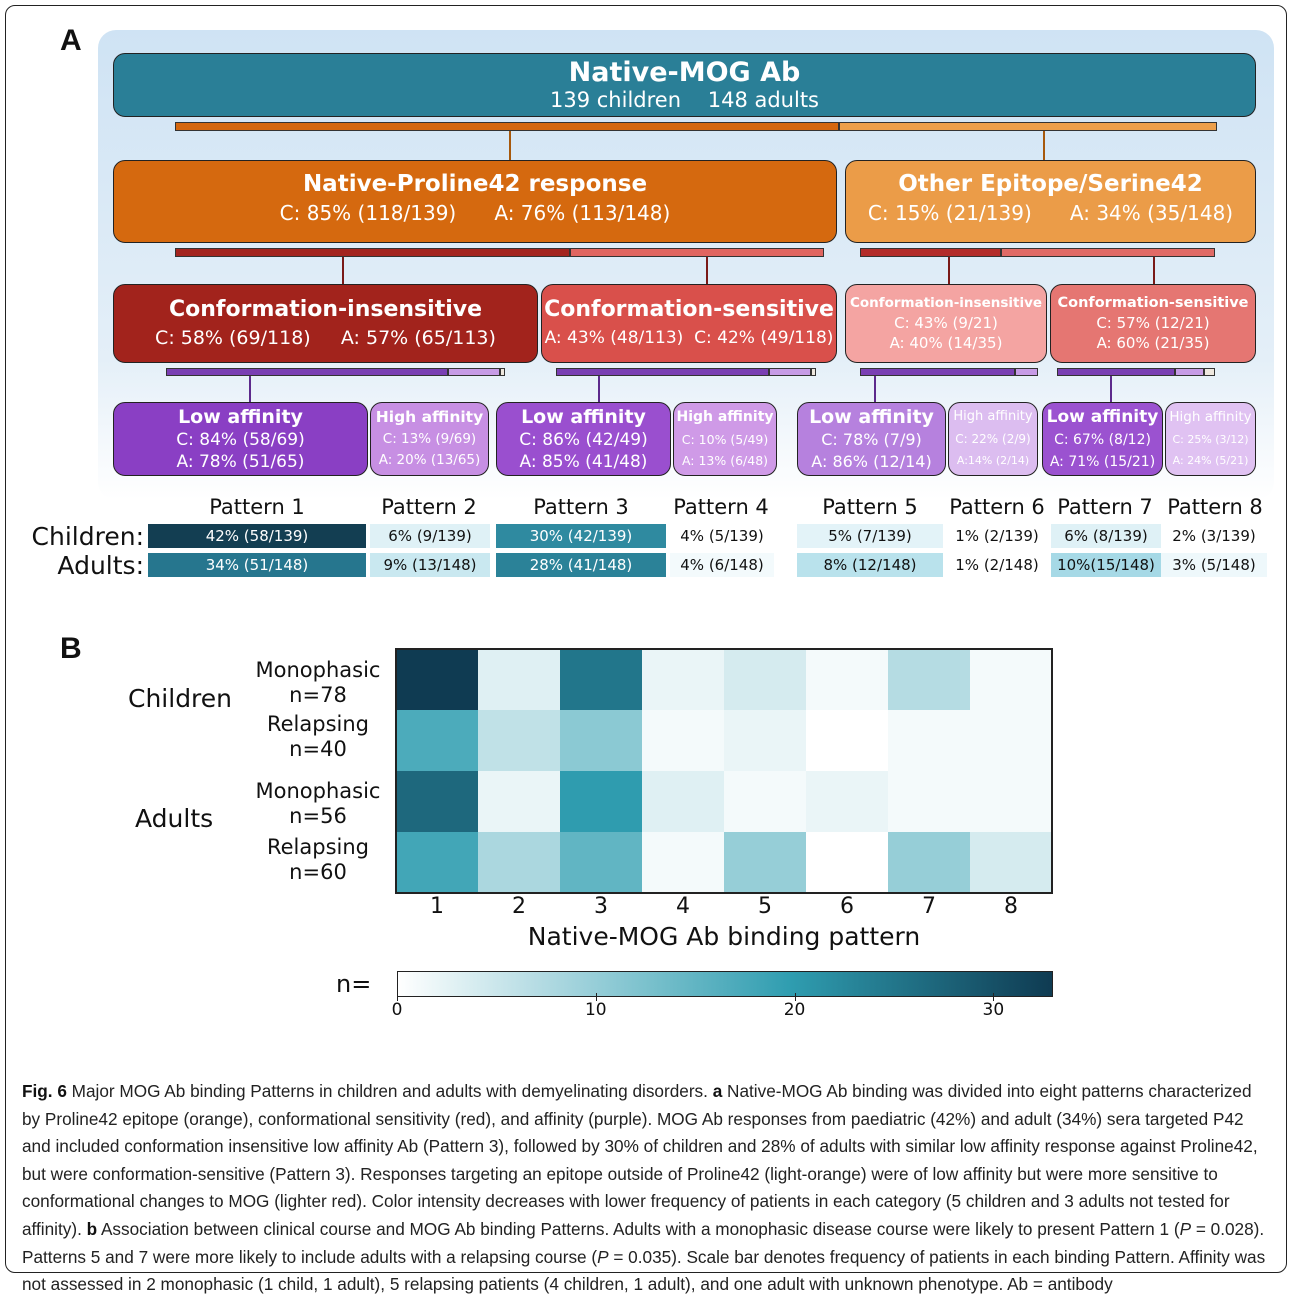 The width and height of the screenshot is (1292, 1299). I want to click on node-line: A: 85% (41/48), so click(583, 462).